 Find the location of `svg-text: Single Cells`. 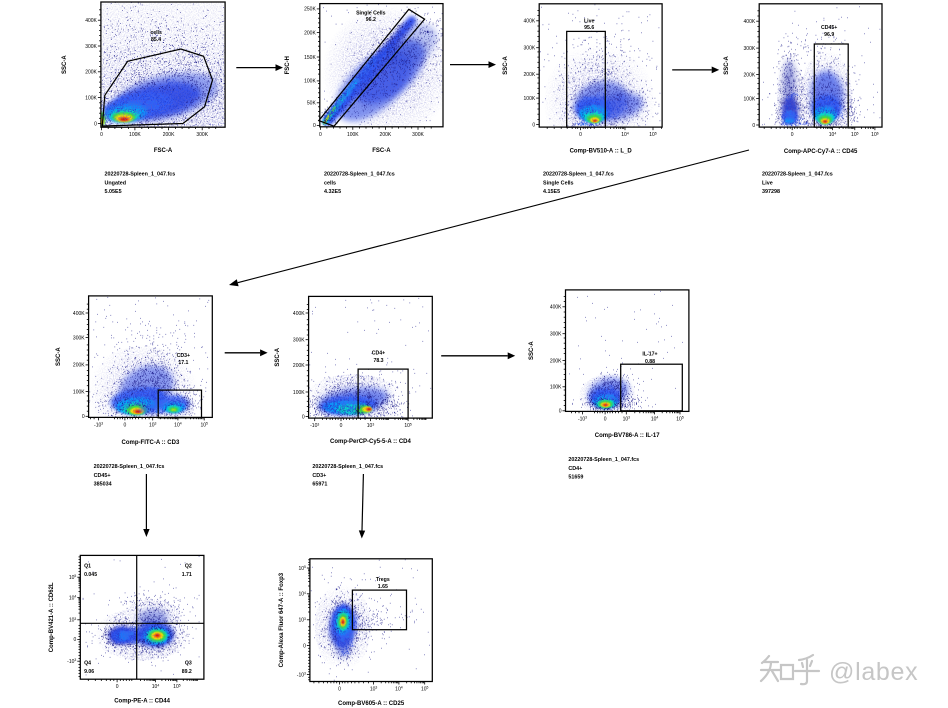

svg-text: Single Cells is located at coordinates (558, 183).